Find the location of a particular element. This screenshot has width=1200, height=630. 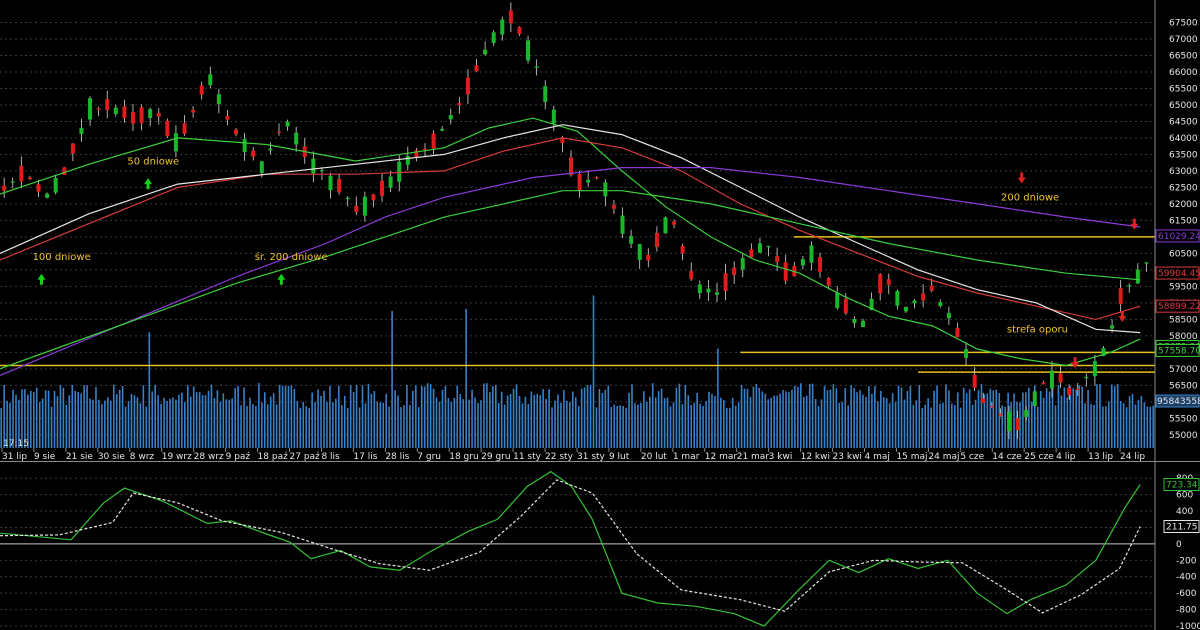

y-tick-label: 56500 is located at coordinates (1183, 386).